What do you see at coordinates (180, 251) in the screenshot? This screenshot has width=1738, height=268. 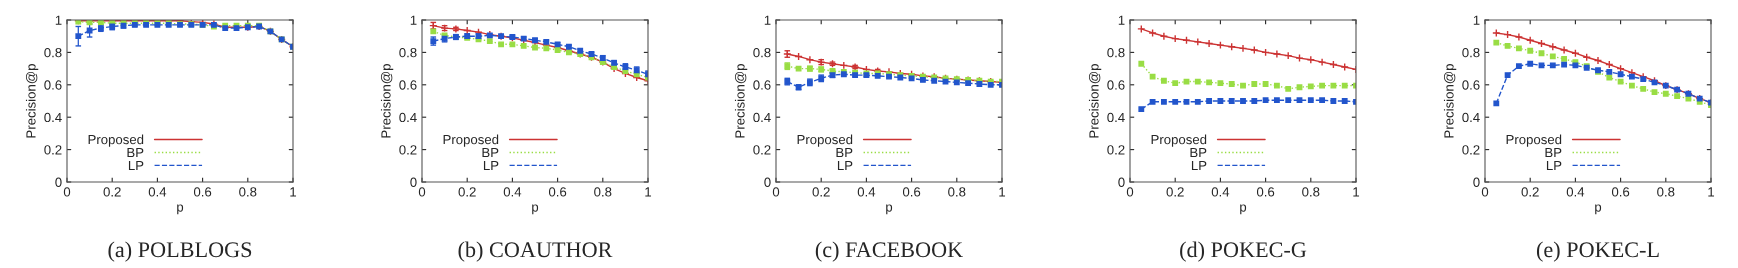 I see `text: (a) POLBLOGS` at bounding box center [180, 251].